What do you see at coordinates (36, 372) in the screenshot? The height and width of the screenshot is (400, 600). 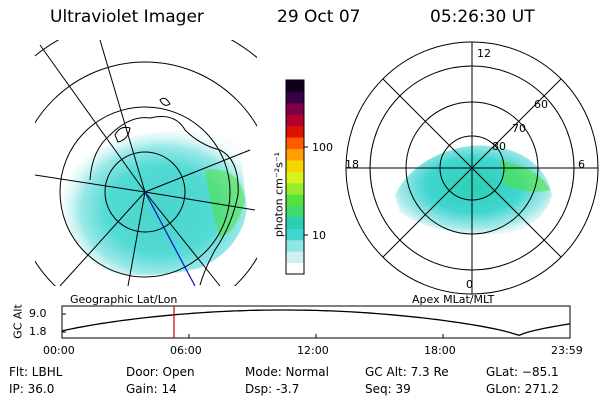 I see `filter-value: Flt: LBHL` at bounding box center [36, 372].